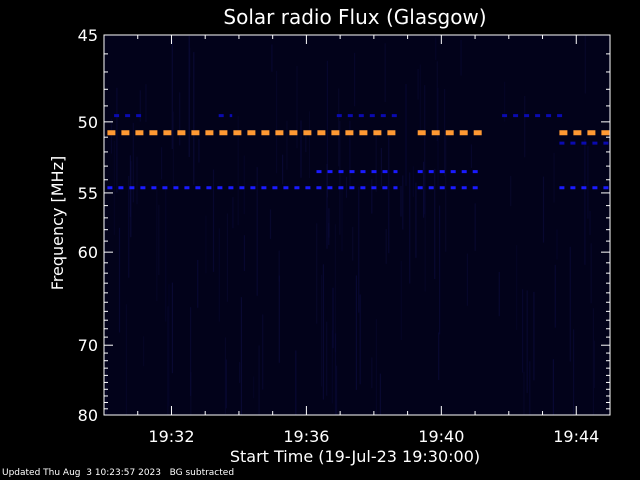 This screenshot has height=480, width=640. I want to click on bg-subtracted-note: BG subtracted, so click(202, 473).